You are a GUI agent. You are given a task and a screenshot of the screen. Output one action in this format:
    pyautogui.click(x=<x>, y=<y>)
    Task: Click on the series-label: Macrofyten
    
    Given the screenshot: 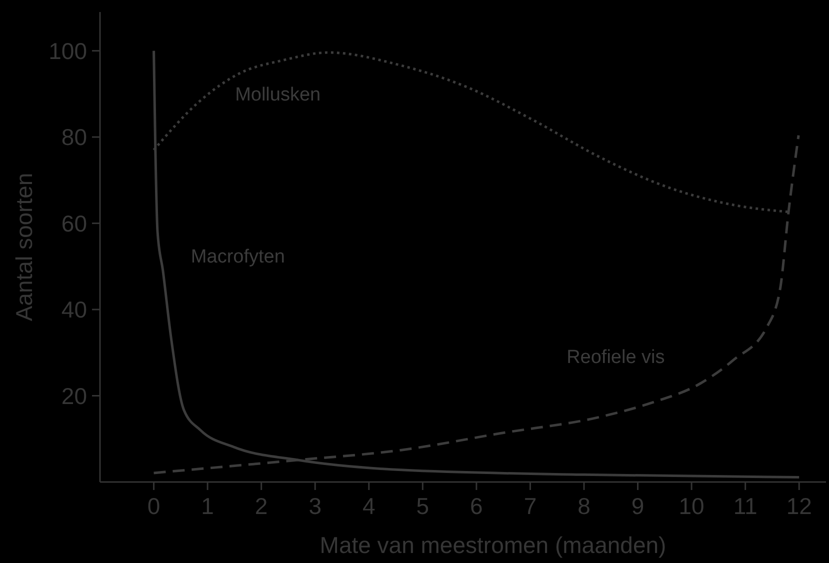 What is the action you would take?
    pyautogui.click(x=237, y=257)
    